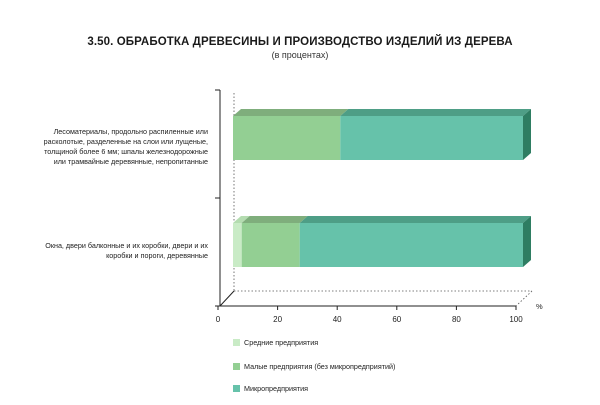  I want to click on legend-swatch-small, so click(236, 366).